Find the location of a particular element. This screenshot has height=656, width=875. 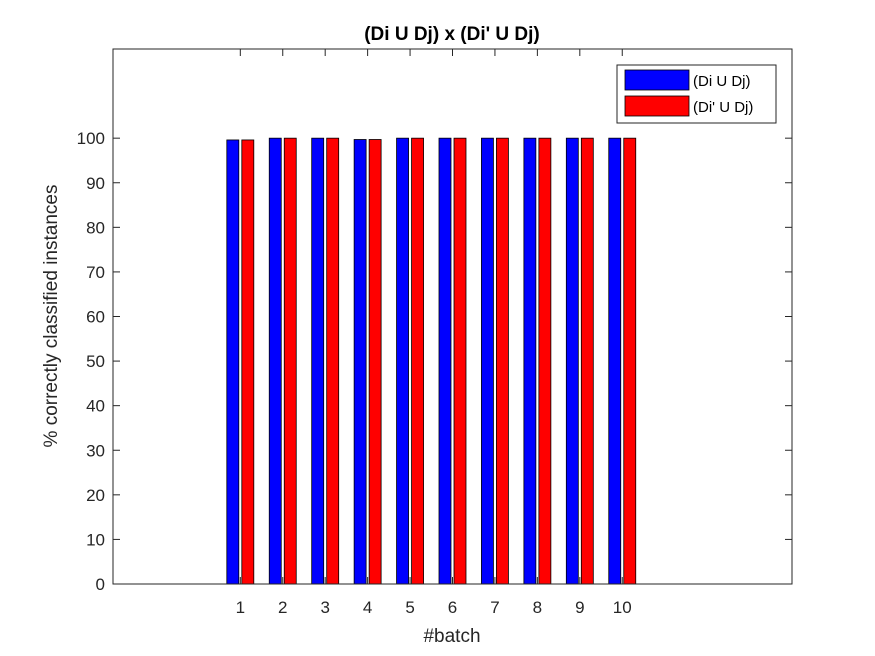

chart-title: (Di U Dj) x (Di' U Dj) is located at coordinates (452, 34).